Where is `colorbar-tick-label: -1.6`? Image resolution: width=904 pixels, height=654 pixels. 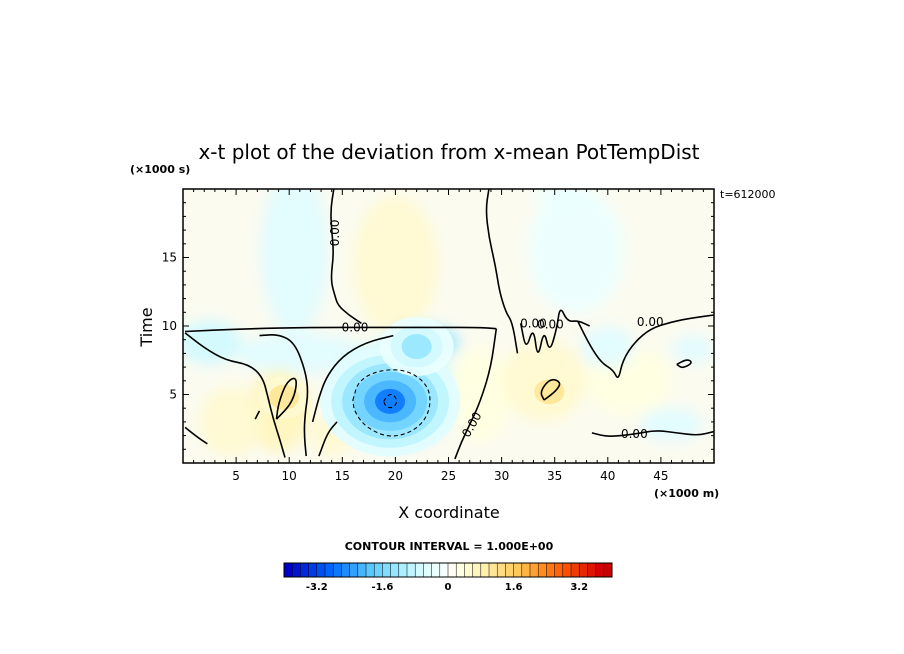
colorbar-tick-label: -1.6 is located at coordinates (382, 587).